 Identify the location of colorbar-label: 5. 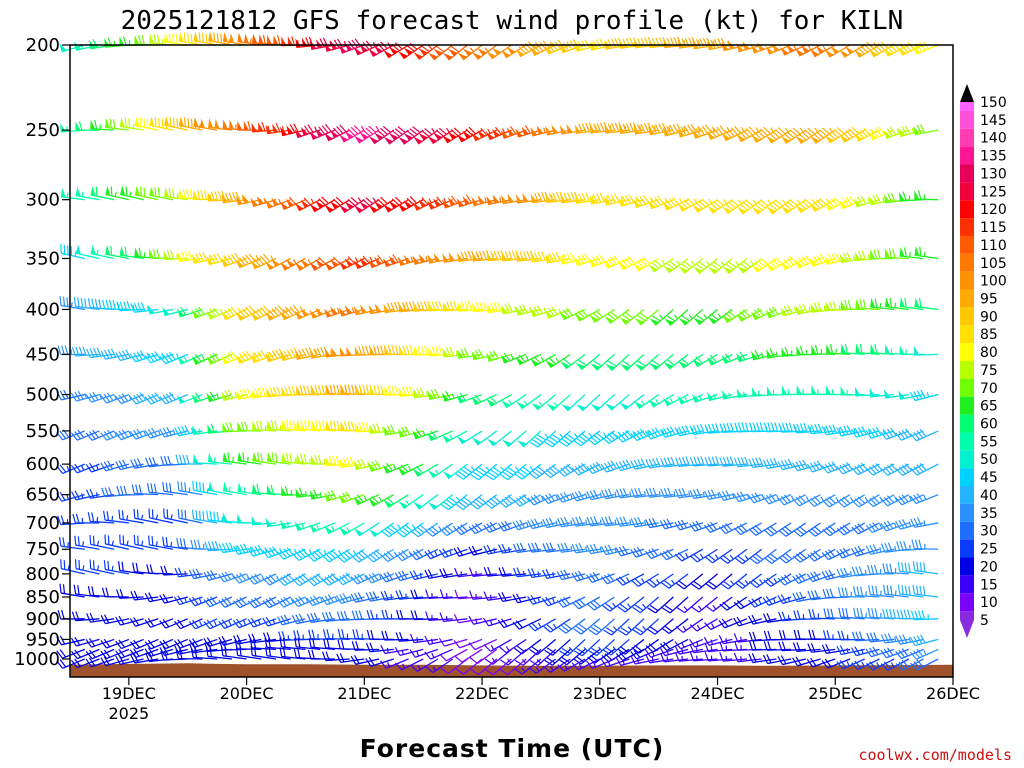
(984, 621).